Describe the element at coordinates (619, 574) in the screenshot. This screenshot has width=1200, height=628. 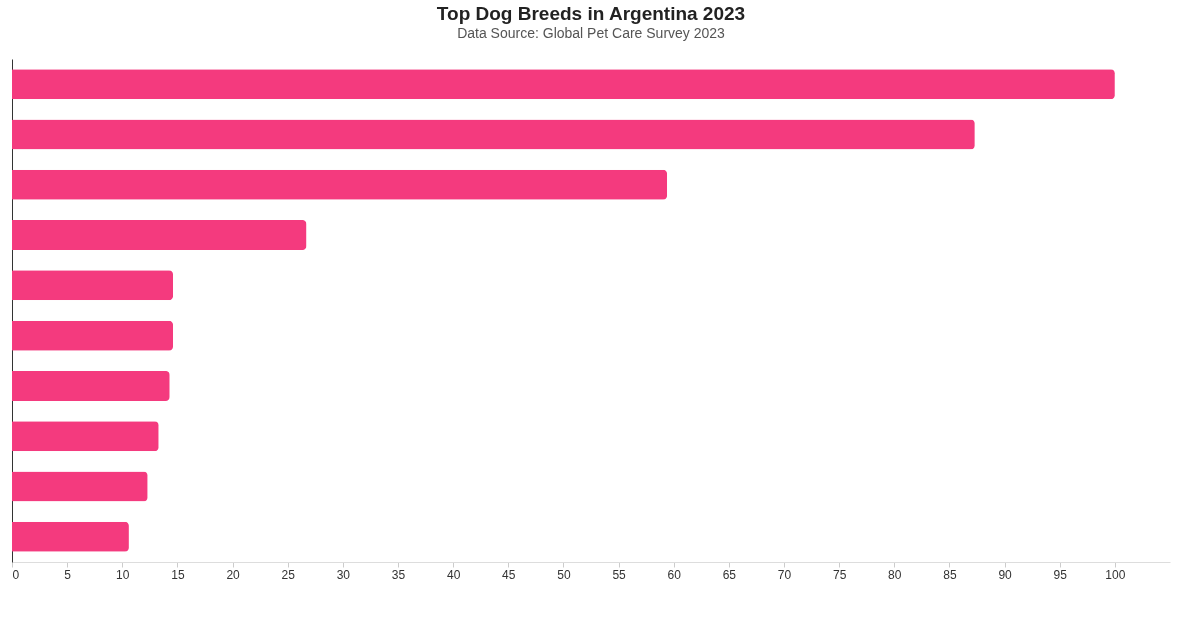
I see `x-tick-label: 55` at that location.